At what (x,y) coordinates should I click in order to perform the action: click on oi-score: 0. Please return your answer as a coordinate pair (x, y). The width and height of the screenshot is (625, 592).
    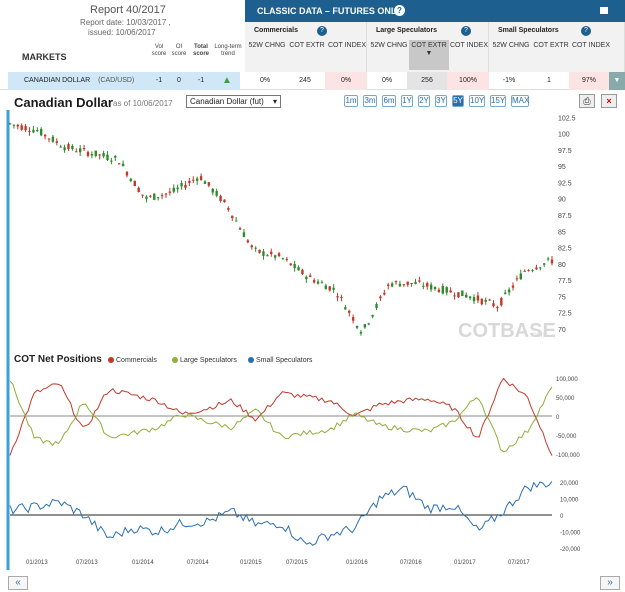
    Looking at the image, I should click on (179, 81).